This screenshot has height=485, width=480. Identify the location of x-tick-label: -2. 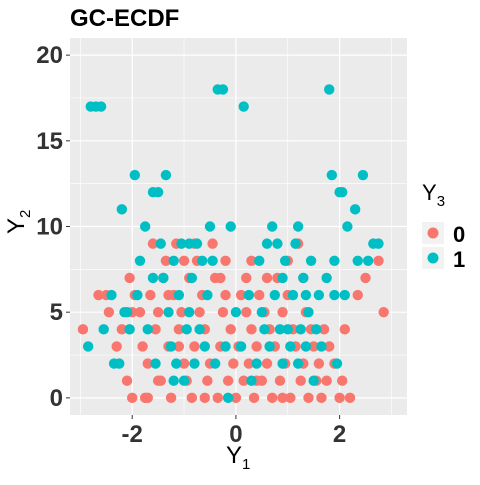
(132, 434).